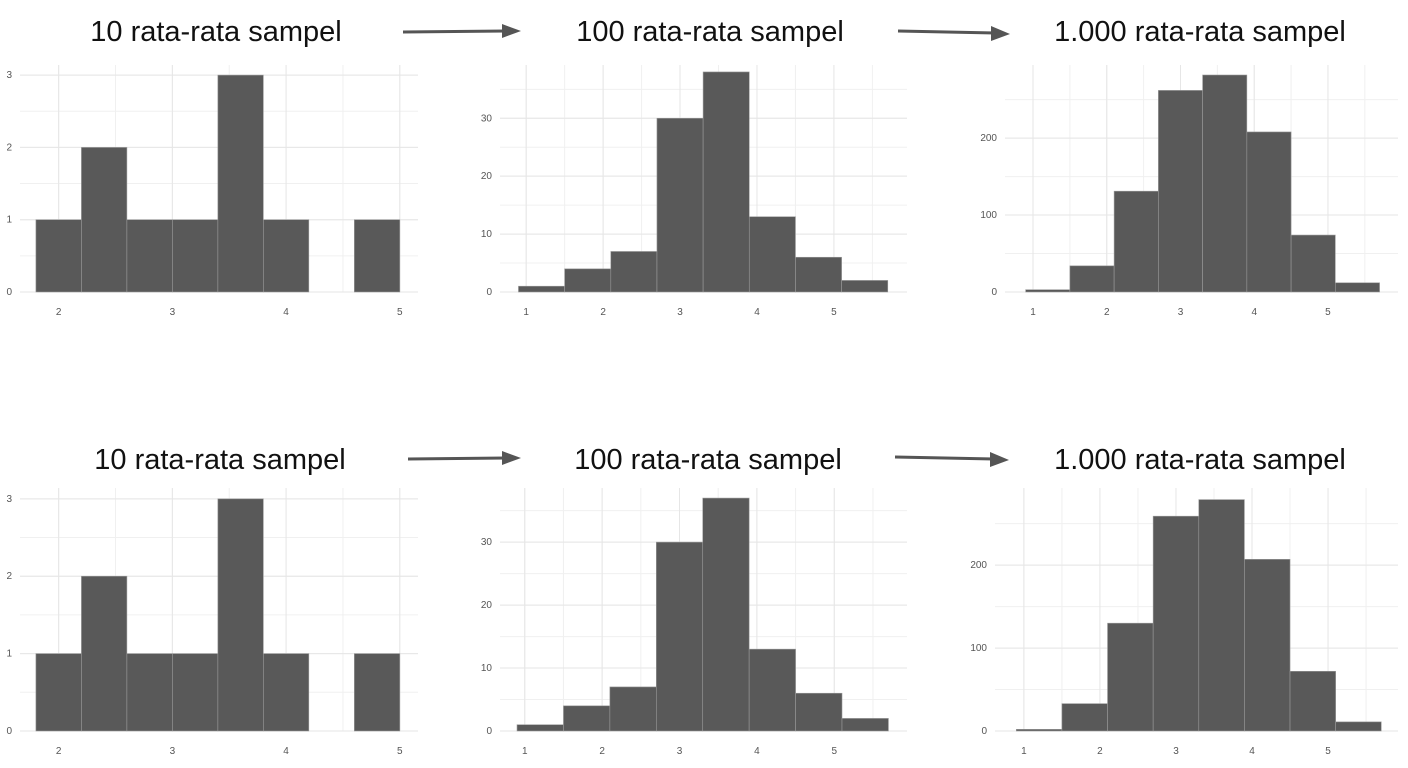 This screenshot has height=768, width=1408. I want to click on y-tick-label: 30, so click(487, 118).